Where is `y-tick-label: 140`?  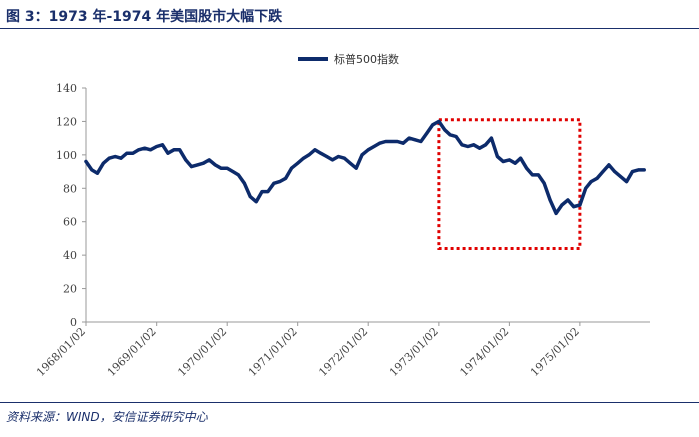
y-tick-label: 140 is located at coordinates (66, 88).